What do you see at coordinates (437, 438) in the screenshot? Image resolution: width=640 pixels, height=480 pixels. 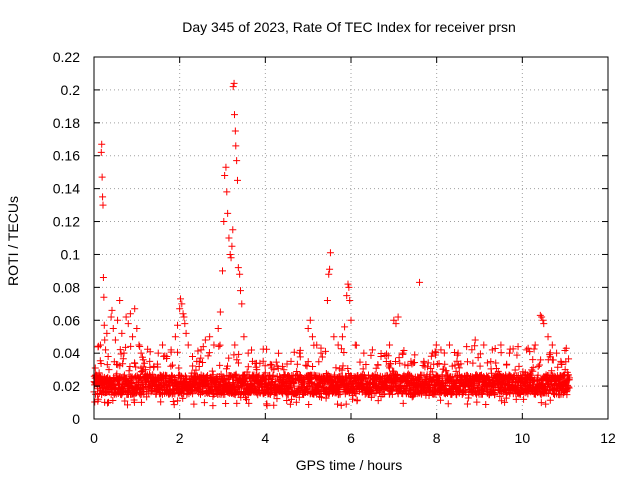 I see `x-tick-label: 8` at bounding box center [437, 438].